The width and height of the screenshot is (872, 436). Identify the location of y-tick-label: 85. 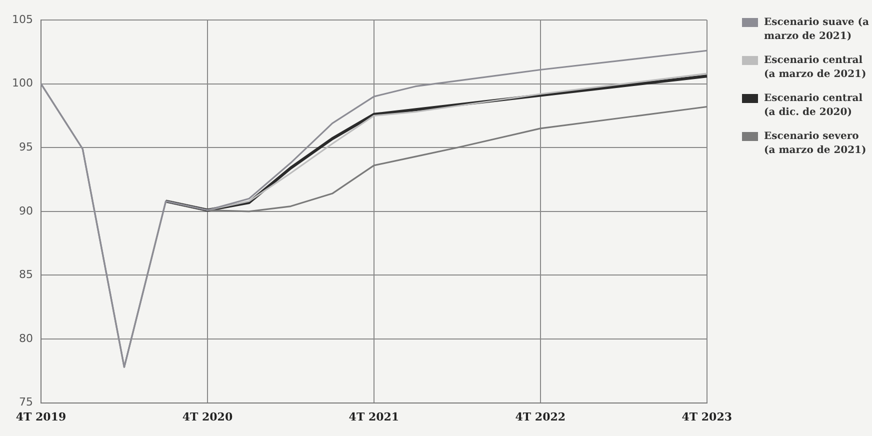
(25, 275).